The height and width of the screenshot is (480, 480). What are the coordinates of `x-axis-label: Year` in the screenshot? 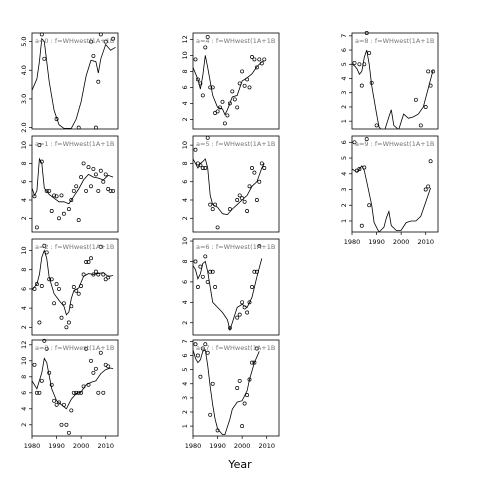 It's located at (240, 464).